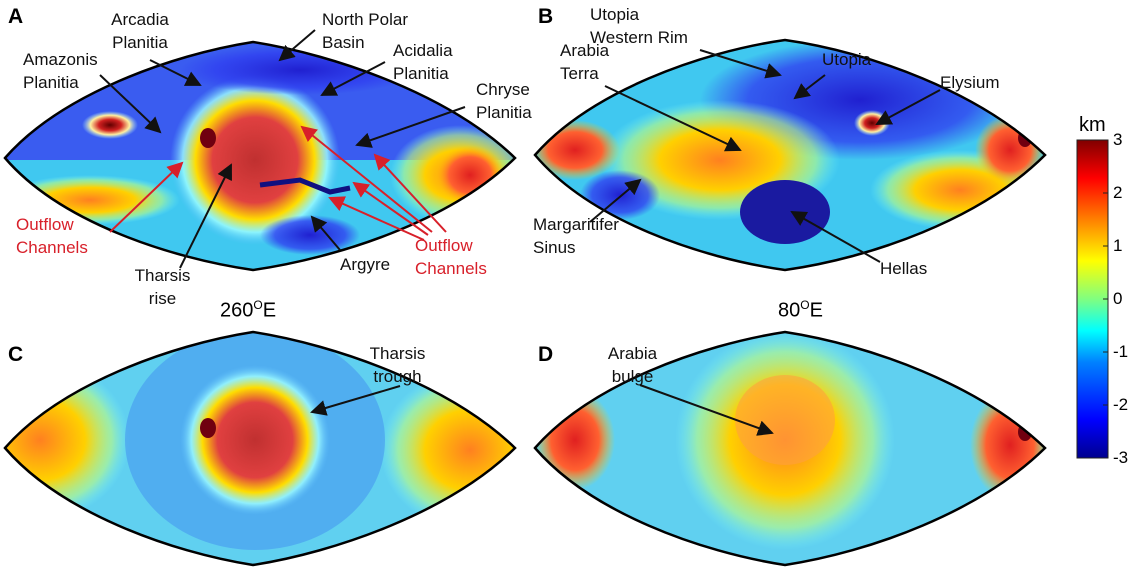 The image size is (1130, 569). I want to click on panel-label-c: C, so click(16, 354).